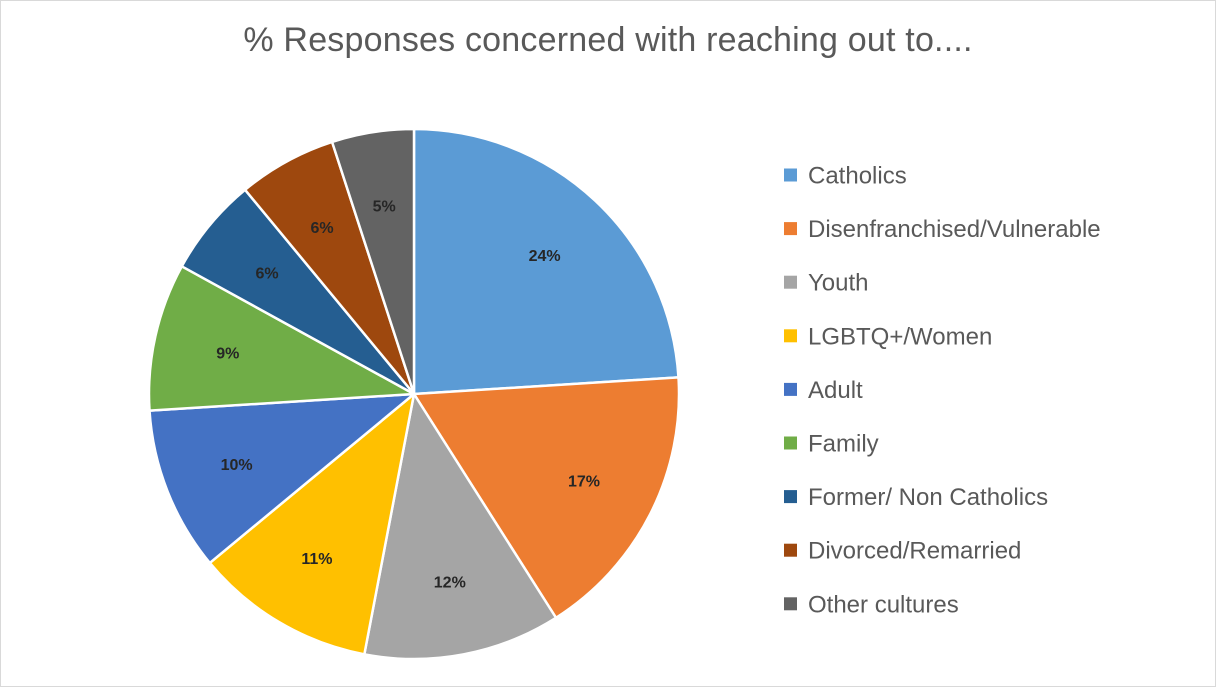 Image resolution: width=1216 pixels, height=687 pixels. What do you see at coordinates (928, 497) in the screenshot?
I see `legend-label: Former/ Non Catholics` at bounding box center [928, 497].